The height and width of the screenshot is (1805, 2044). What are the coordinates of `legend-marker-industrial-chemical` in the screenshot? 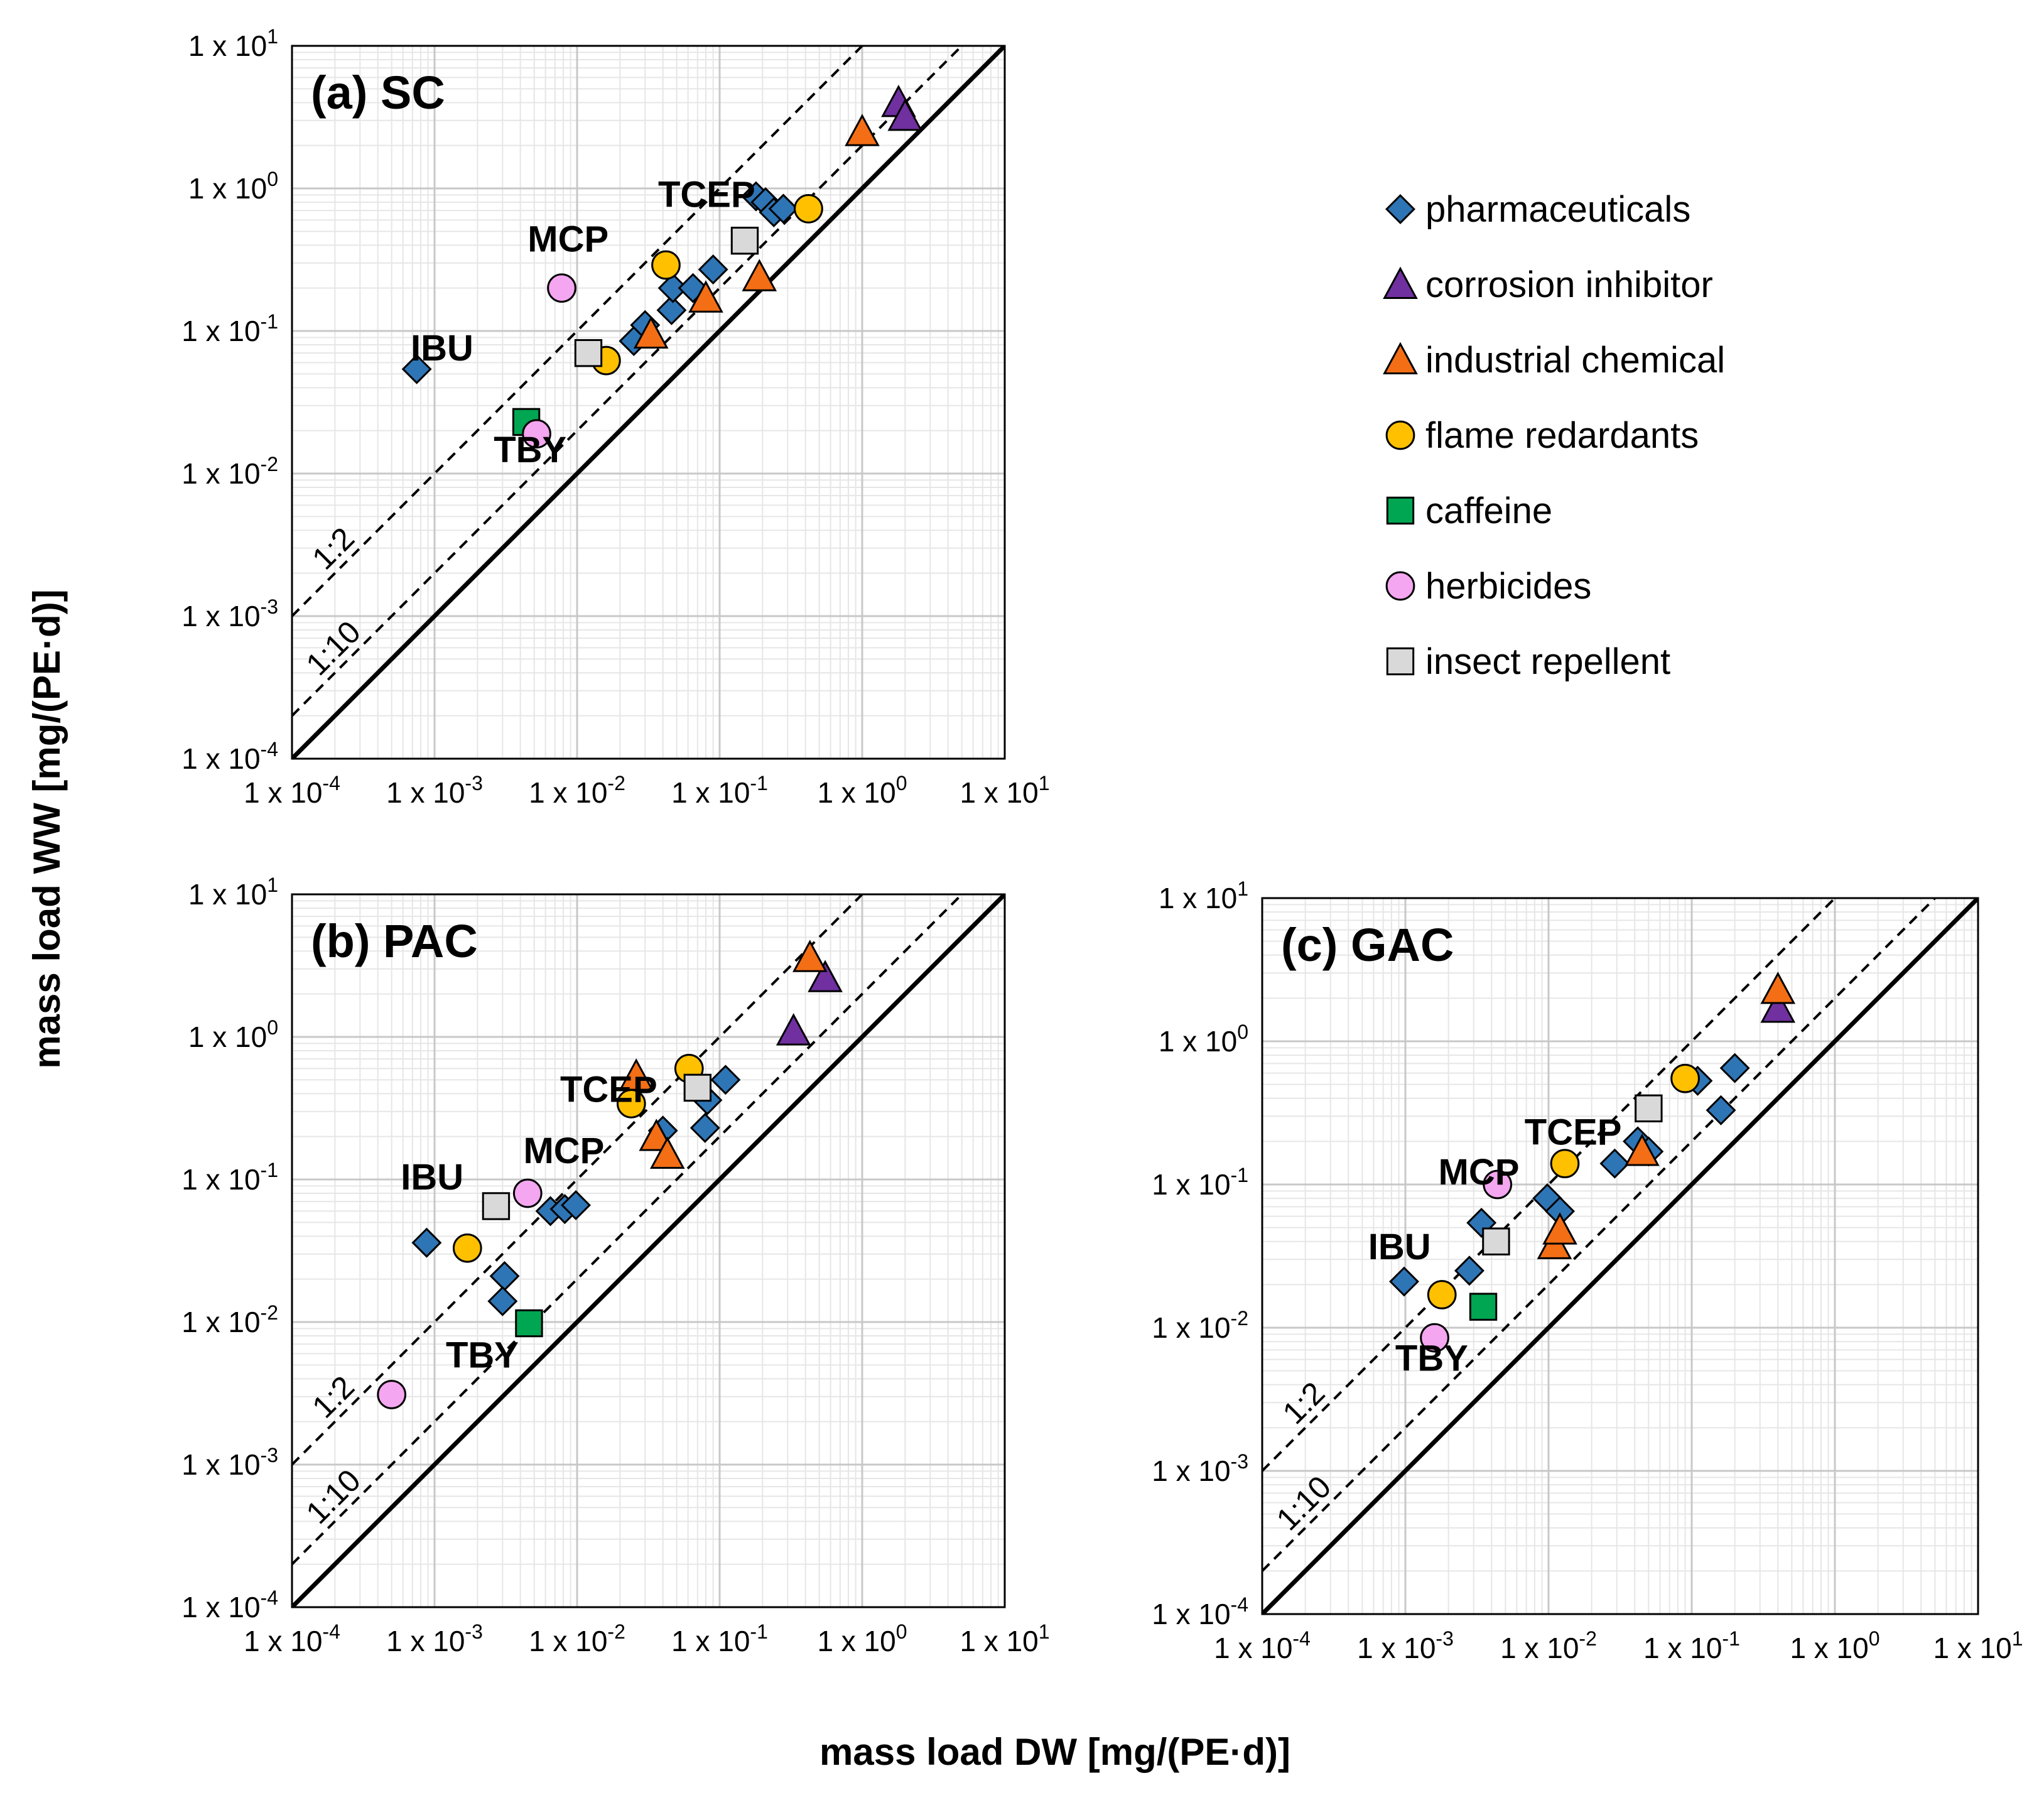 It's located at (1400, 359).